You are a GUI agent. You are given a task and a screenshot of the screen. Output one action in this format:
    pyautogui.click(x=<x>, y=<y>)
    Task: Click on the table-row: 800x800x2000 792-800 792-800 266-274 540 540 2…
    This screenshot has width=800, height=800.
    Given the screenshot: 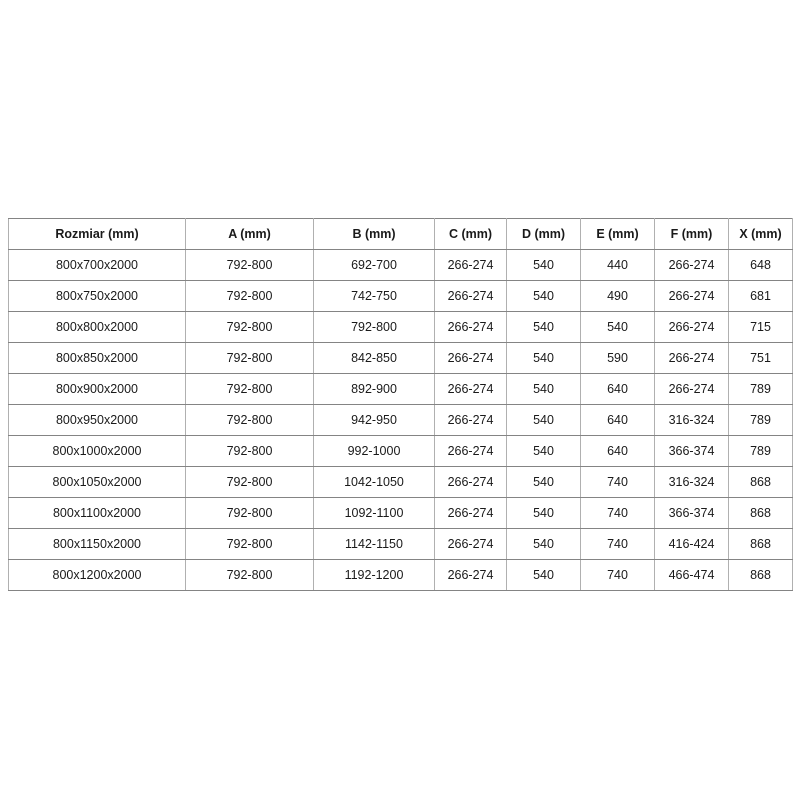 What is the action you would take?
    pyautogui.click(x=400, y=327)
    